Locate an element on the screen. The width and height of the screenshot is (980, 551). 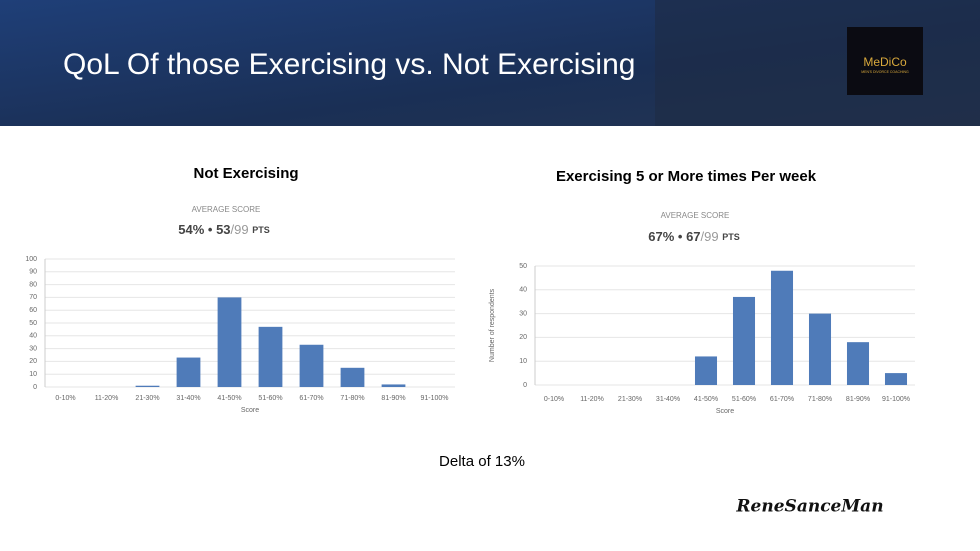
signature: ReneSanceMan is located at coordinates (809, 507).